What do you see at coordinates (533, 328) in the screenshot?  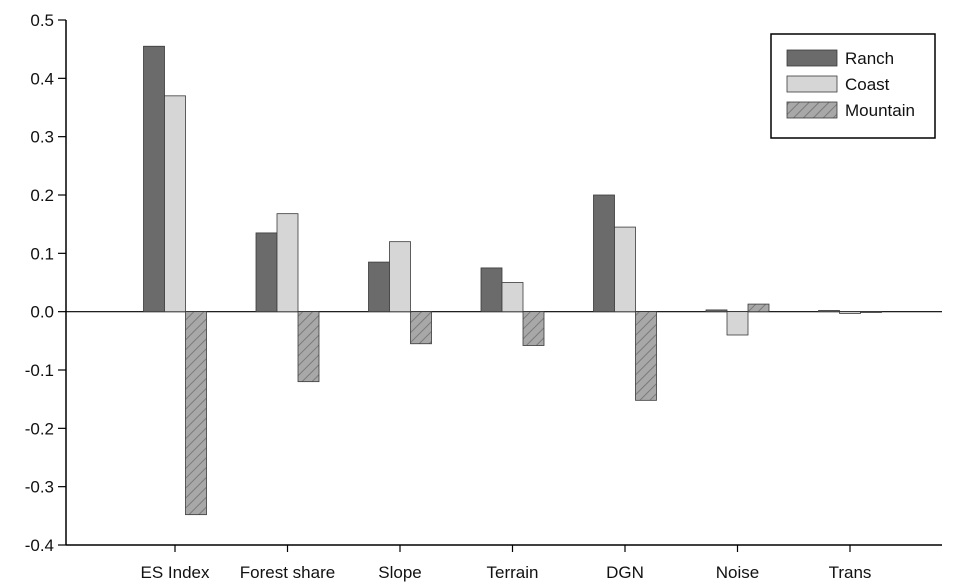 I see `bar-mountain-terrain` at bounding box center [533, 328].